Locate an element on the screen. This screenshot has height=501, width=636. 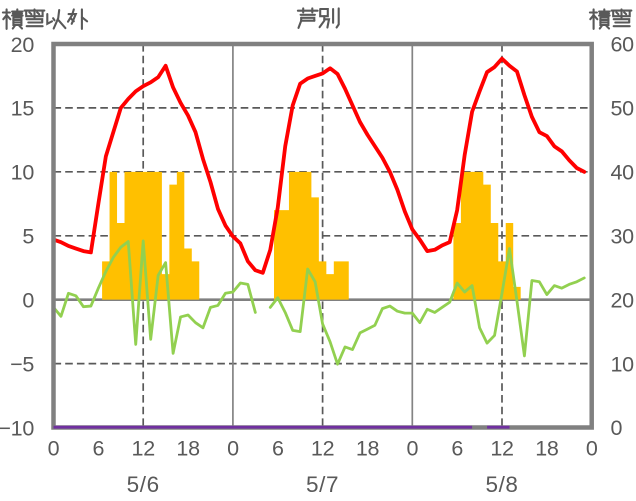
svg-text: 60 is located at coordinates (623, 45).